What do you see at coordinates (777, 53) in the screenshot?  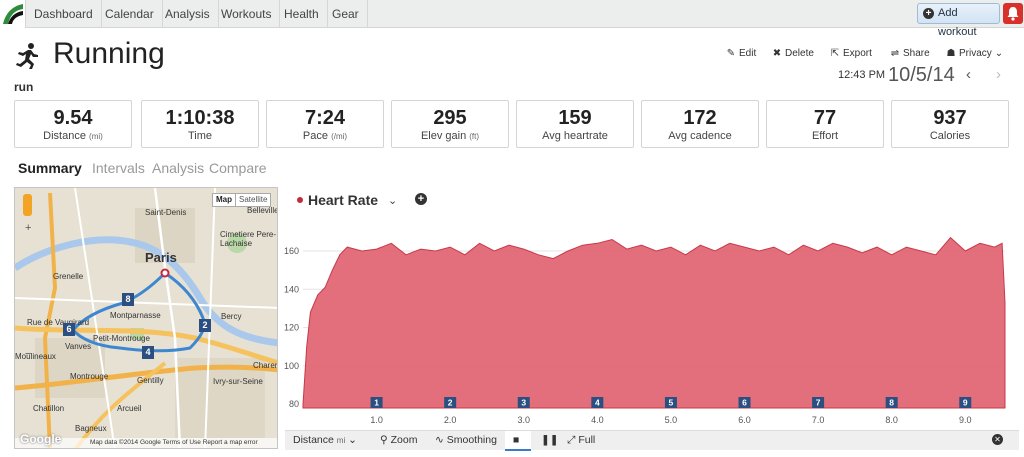 I see `close-icon: ✖` at bounding box center [777, 53].